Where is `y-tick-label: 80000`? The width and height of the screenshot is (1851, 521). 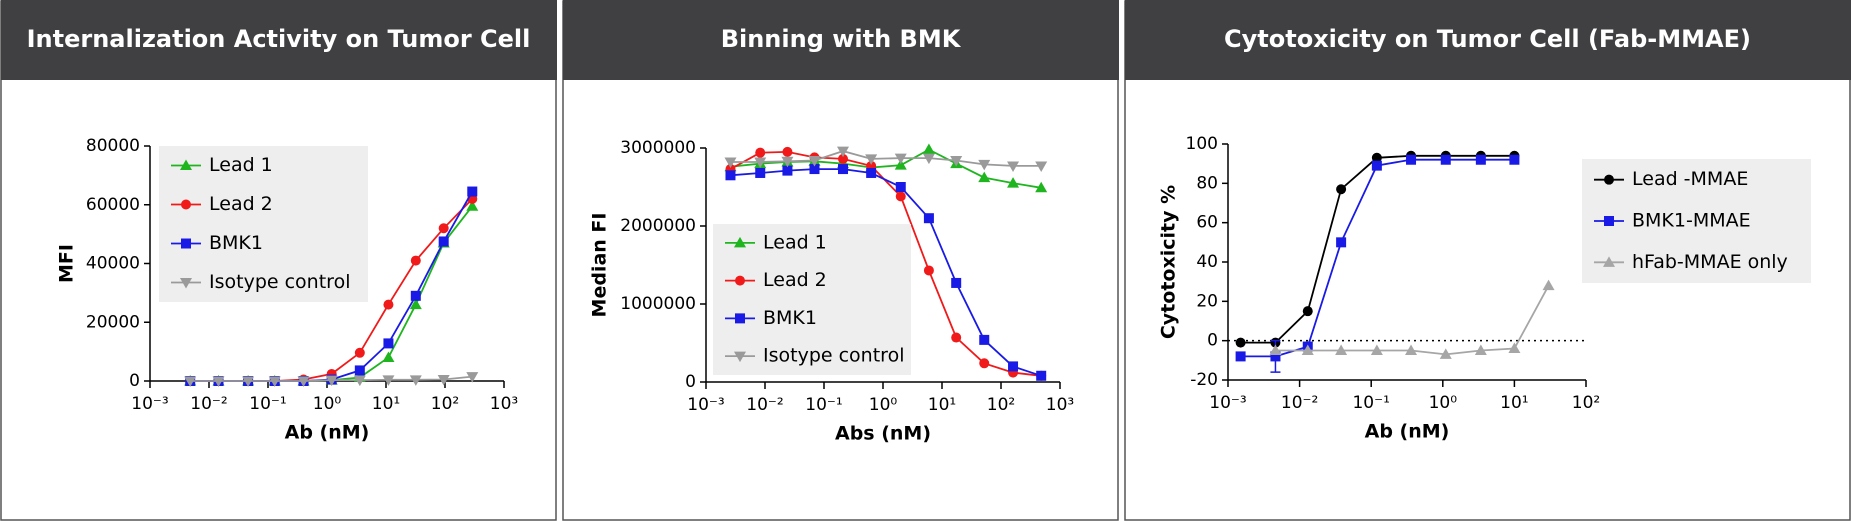
y-tick-label: 80000 is located at coordinates (113, 146).